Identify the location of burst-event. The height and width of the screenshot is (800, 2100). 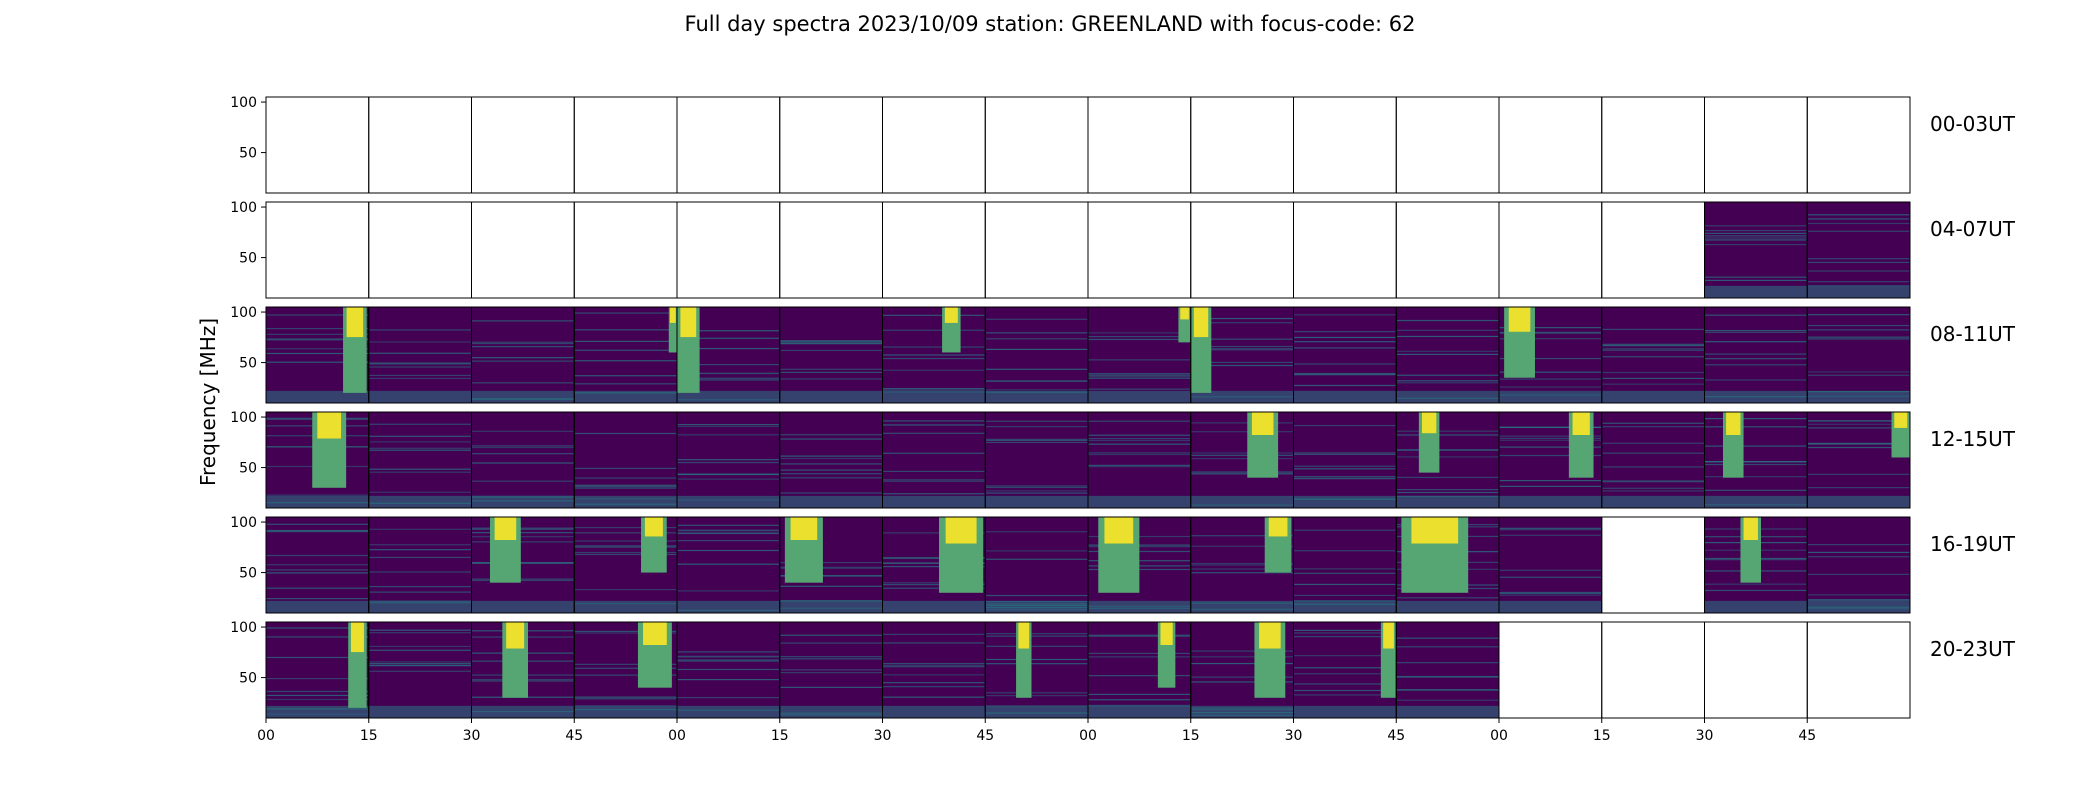
(672, 330).